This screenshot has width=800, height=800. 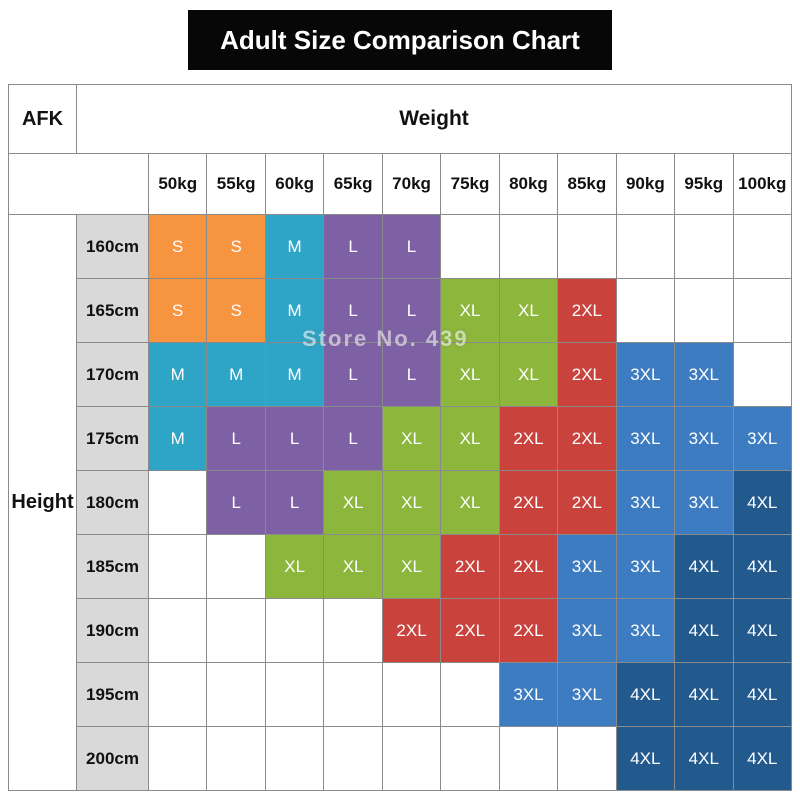 I want to click on weight-column-header: 60kg, so click(x=294, y=184).